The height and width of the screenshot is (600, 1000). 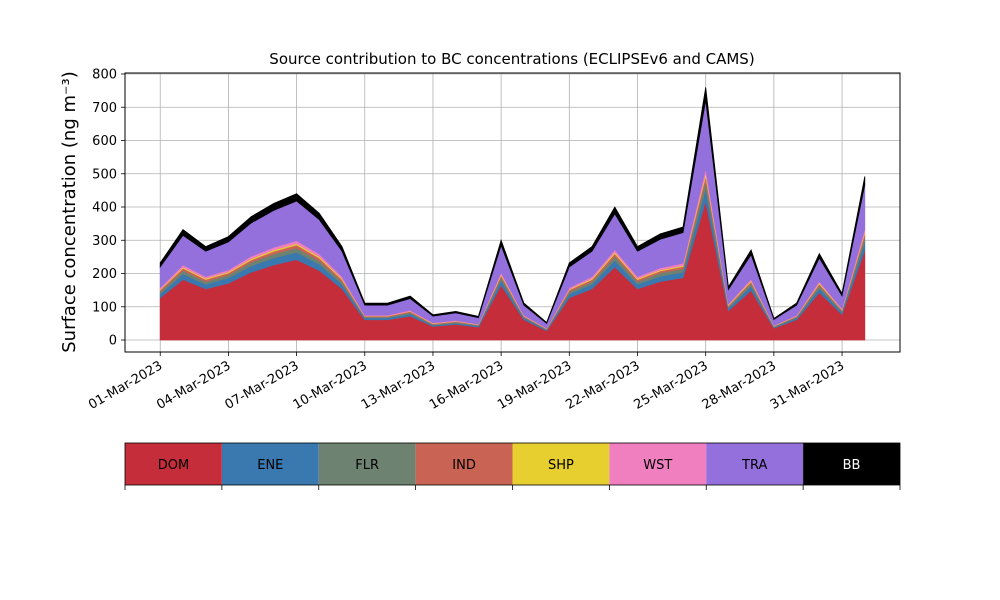 I want to click on x-tick-label: 10-Mar-2023, so click(x=330, y=385).